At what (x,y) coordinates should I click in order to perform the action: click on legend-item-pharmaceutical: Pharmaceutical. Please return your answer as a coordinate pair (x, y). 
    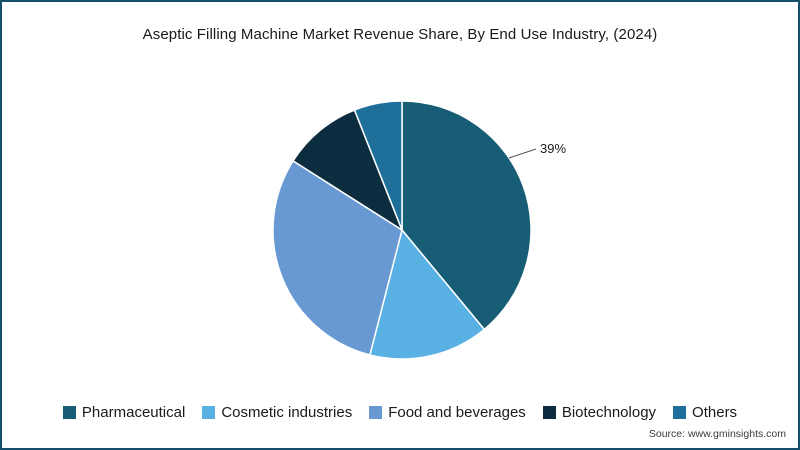
    Looking at the image, I should click on (124, 412).